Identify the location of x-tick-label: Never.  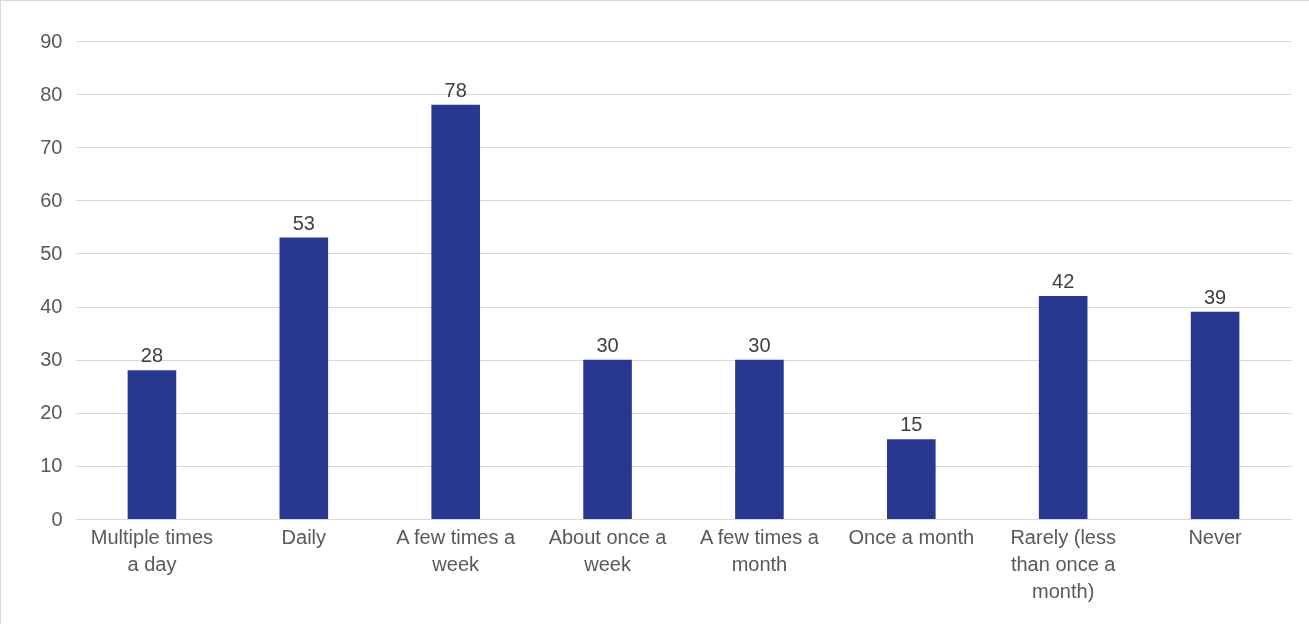
(1215, 536).